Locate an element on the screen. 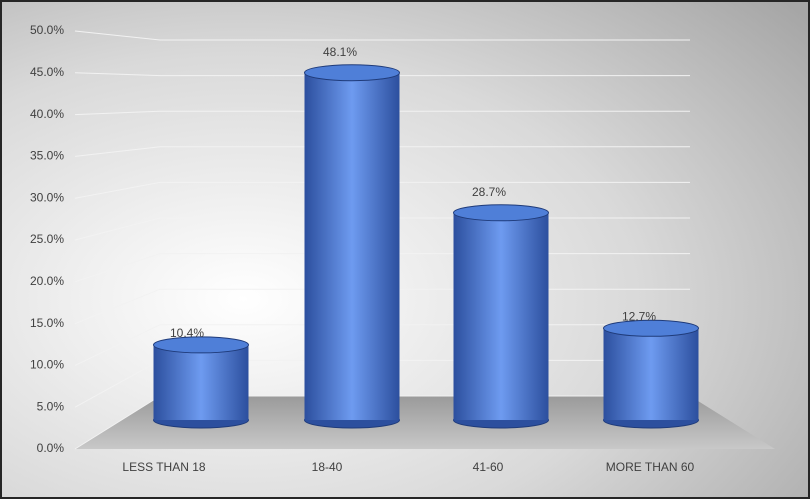  y-tick-label: 15.0% is located at coordinates (47, 323).